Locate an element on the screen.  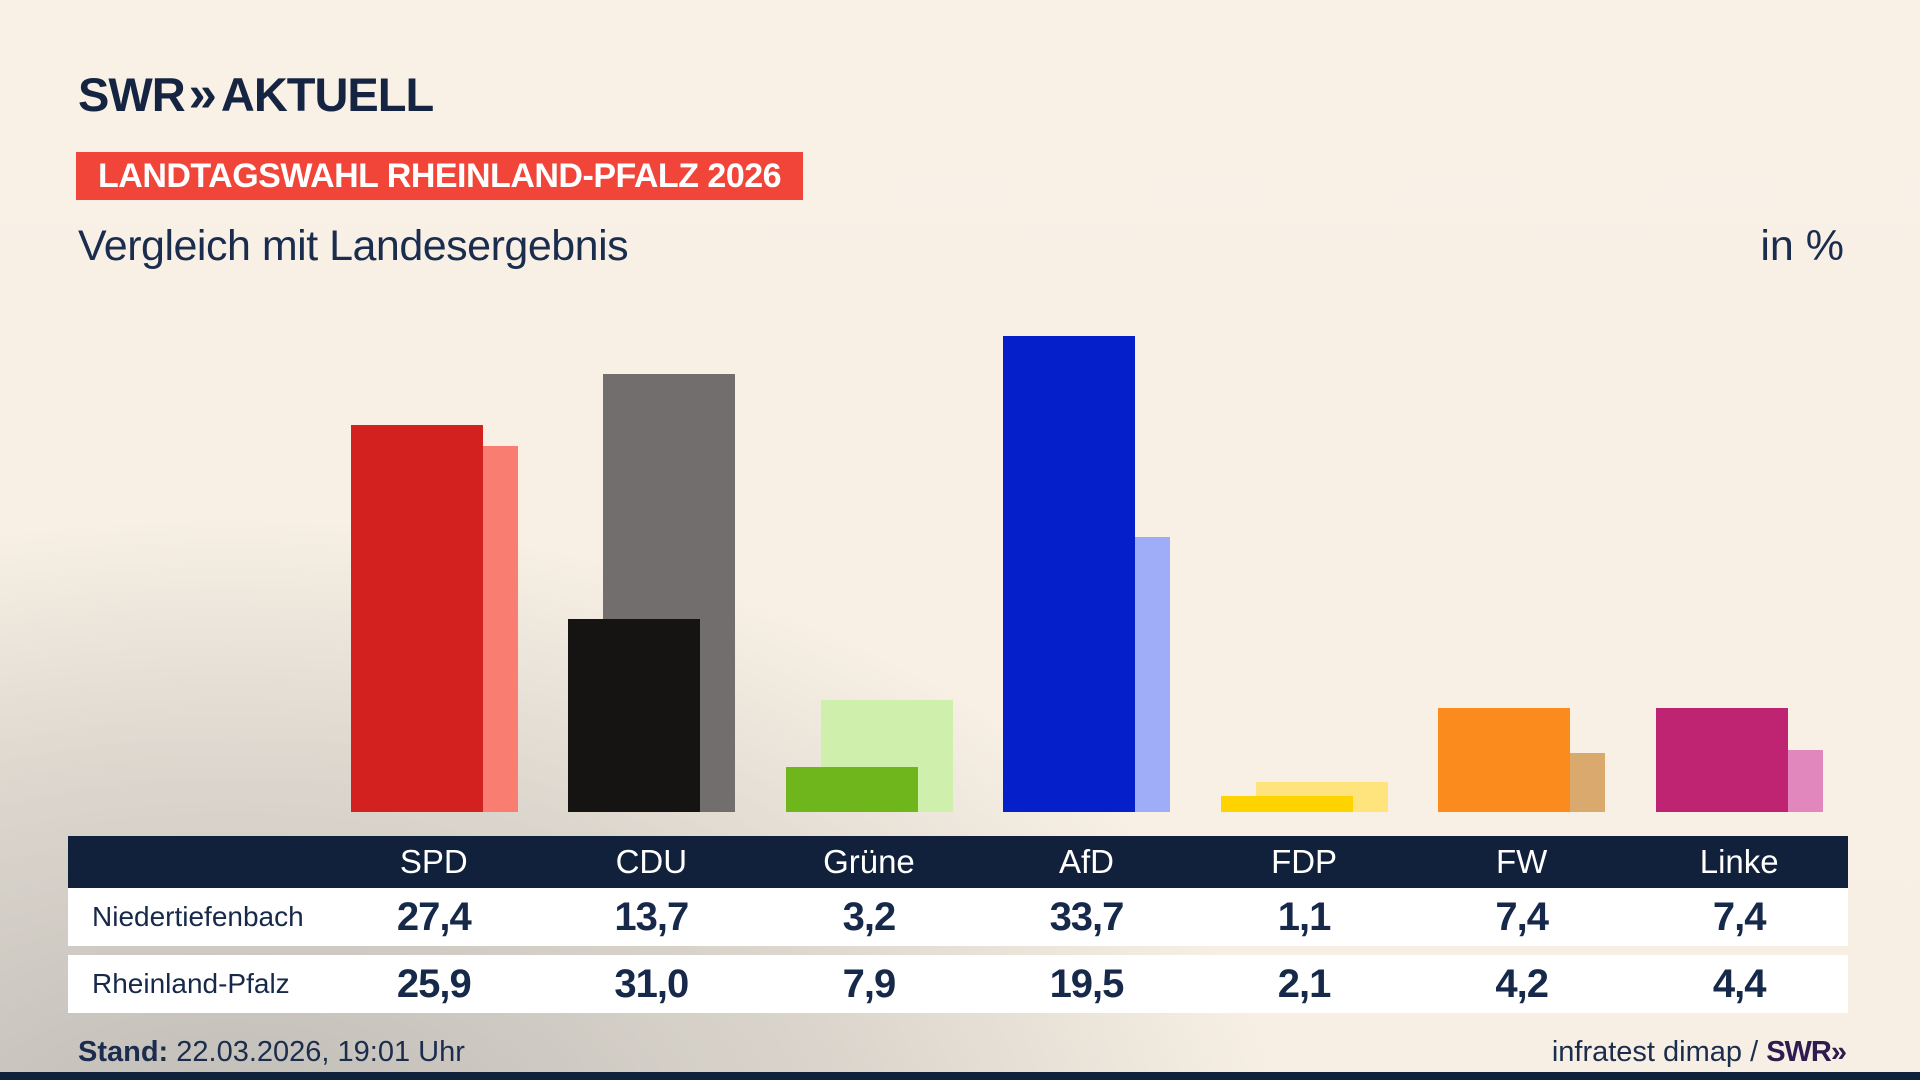
table-value-cdu-rheinlandpfalz: 31,0 is located at coordinates (651, 983).